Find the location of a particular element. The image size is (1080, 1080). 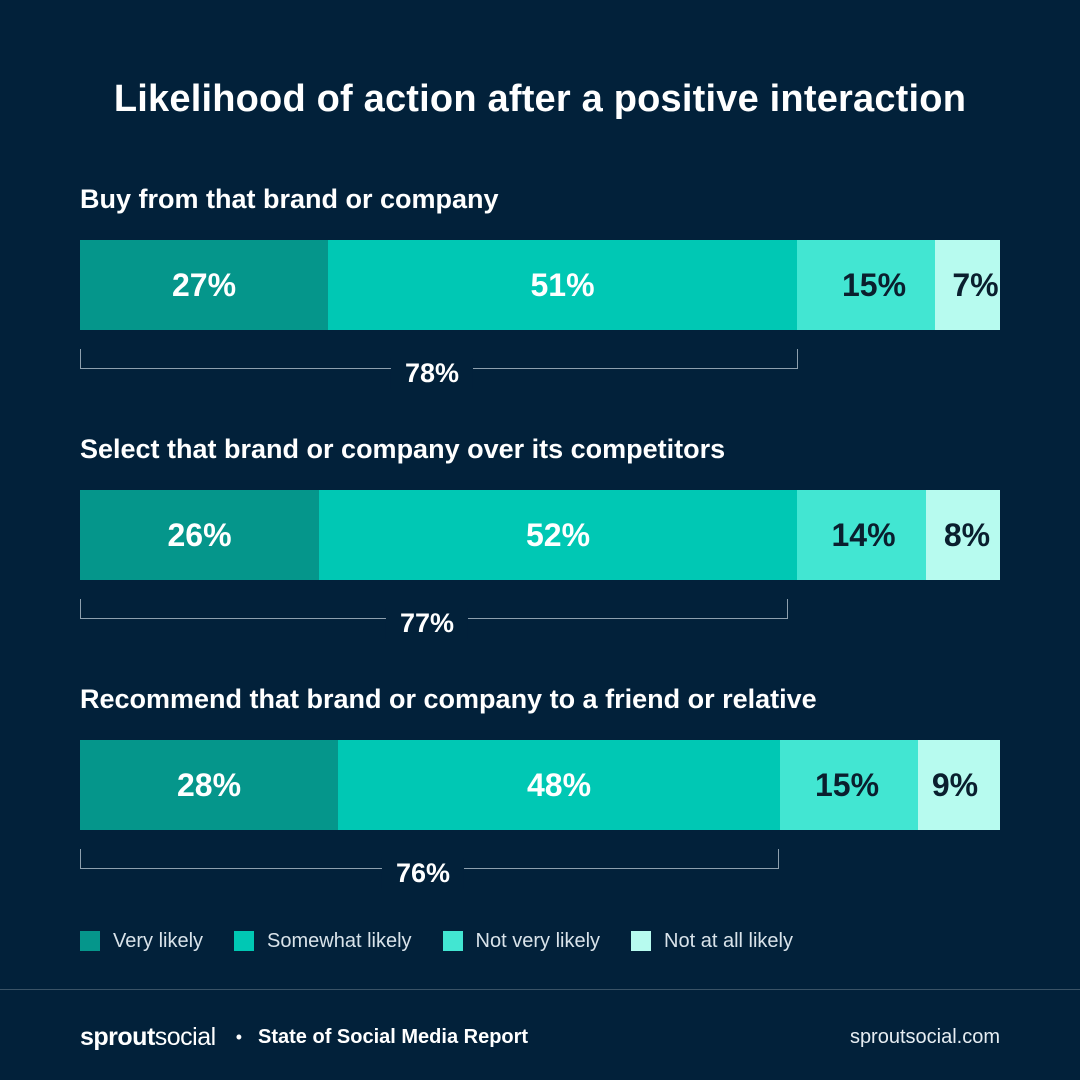

logo-bold-text: sprout is located at coordinates (117, 1036).